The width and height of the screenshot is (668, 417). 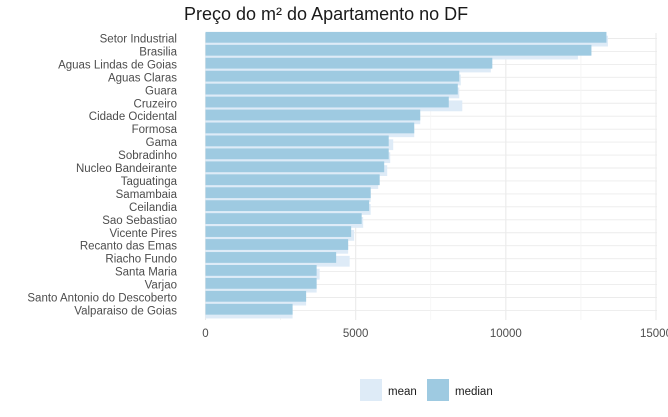 I want to click on category-label: Recanto das Emas, so click(x=128, y=247).